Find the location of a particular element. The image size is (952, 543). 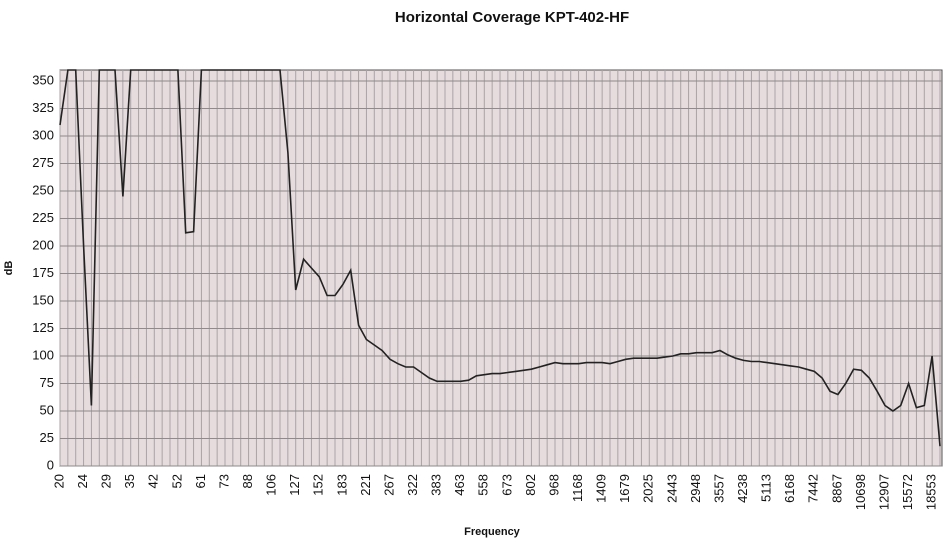

x-tick-label: 7442 is located at coordinates (813, 488).